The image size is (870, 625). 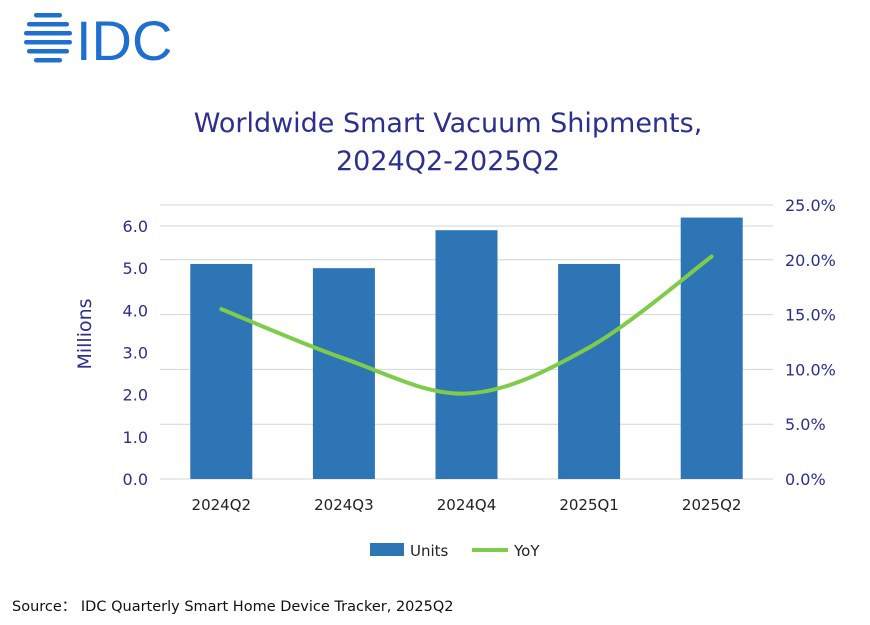 I want to click on legend: Units YoY, so click(x=455, y=551).